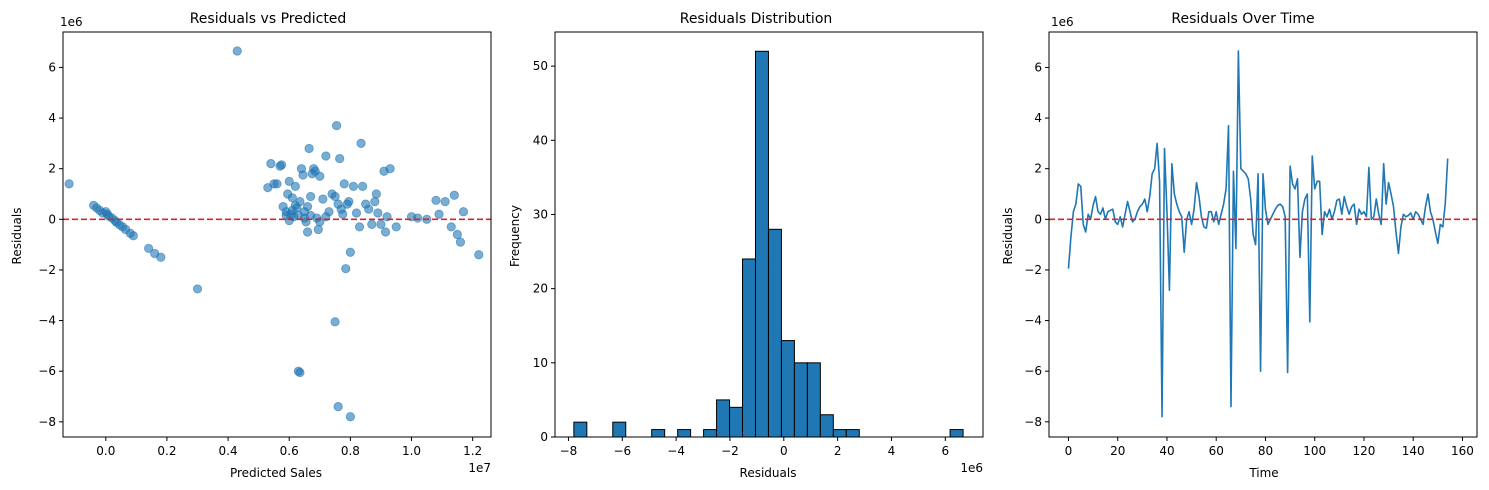 Image resolution: width=1489 pixels, height=490 pixels. I want to click on x-tick-label: −2, so click(730, 451).